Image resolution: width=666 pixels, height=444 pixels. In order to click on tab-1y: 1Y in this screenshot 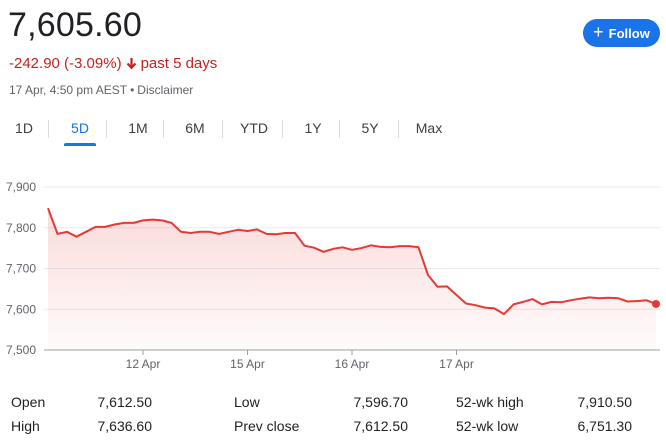, I will do `click(313, 128)`.